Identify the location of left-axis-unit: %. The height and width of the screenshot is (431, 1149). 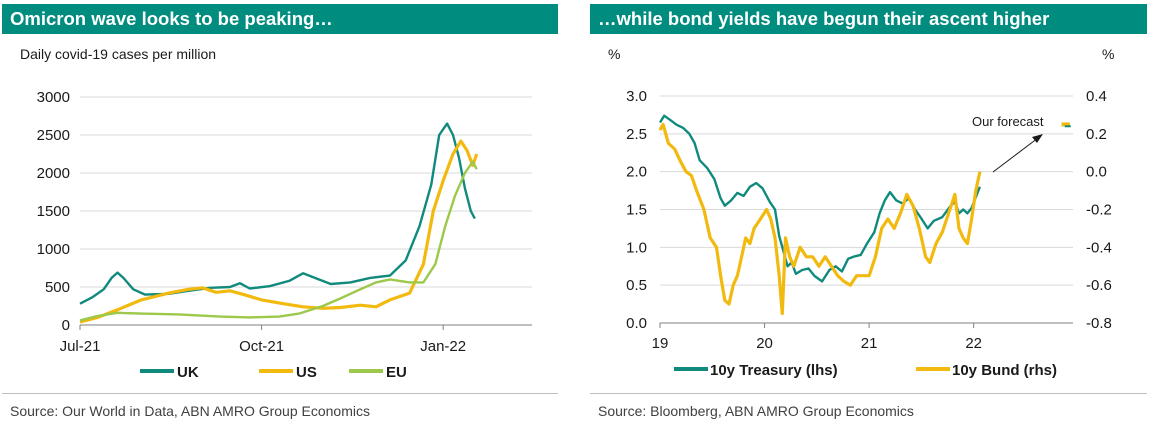
(614, 54).